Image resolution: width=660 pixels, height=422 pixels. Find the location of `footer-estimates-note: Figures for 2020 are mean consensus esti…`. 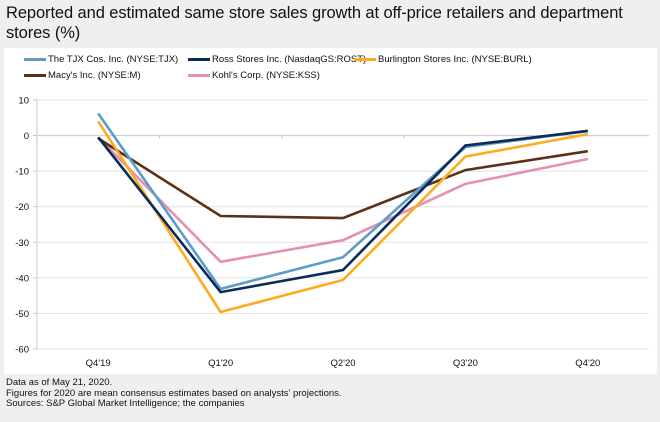

footer-estimates-note: Figures for 2020 are mean consensus esti… is located at coordinates (174, 393).